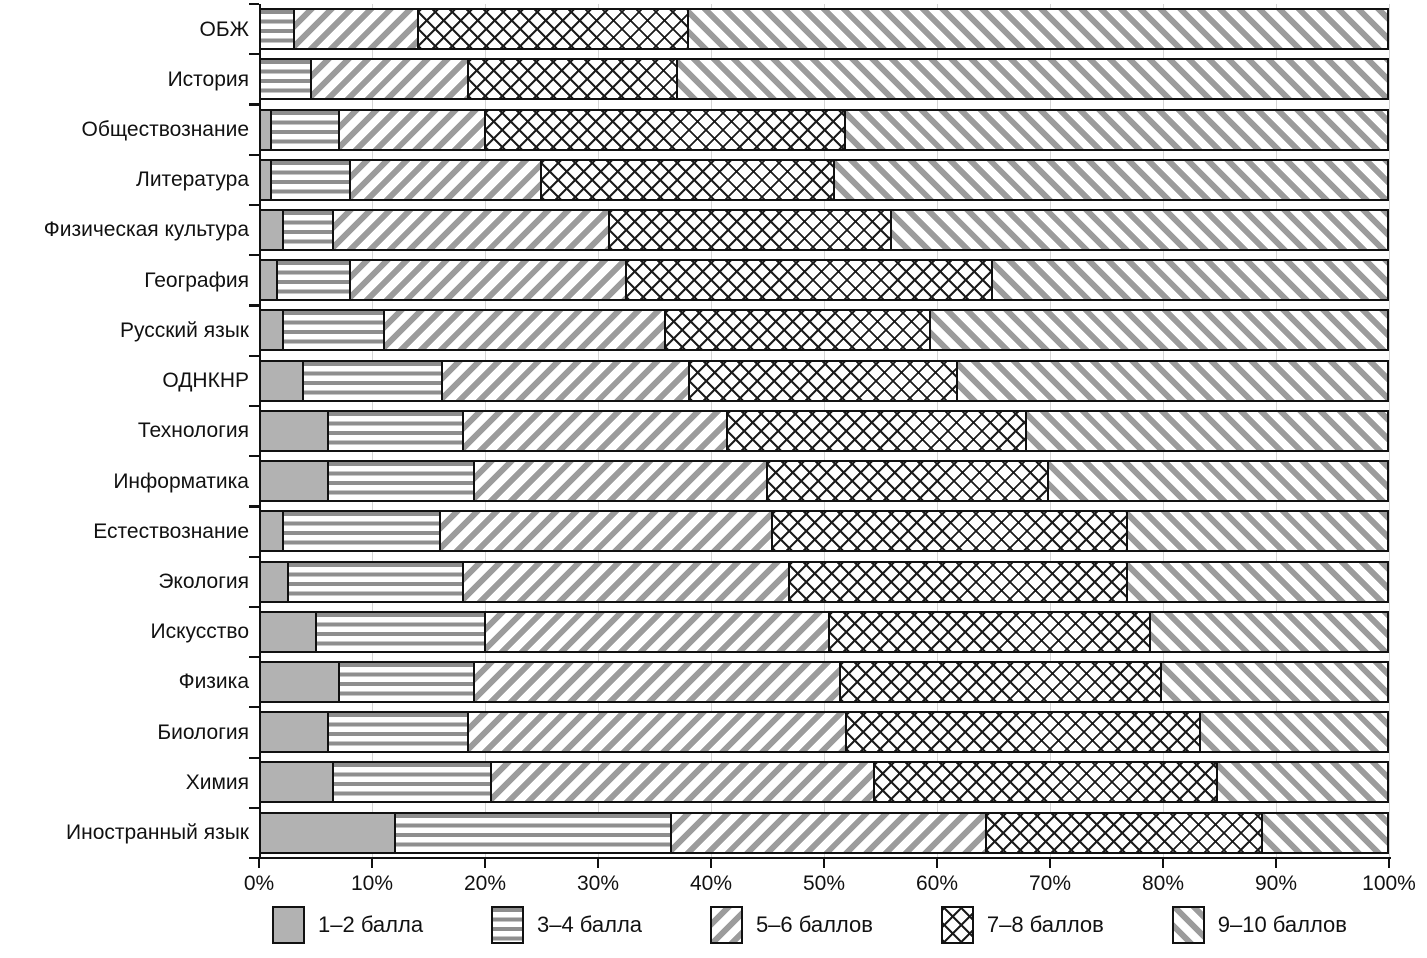  I want to click on bar-row: Обществознание, so click(713, 129).